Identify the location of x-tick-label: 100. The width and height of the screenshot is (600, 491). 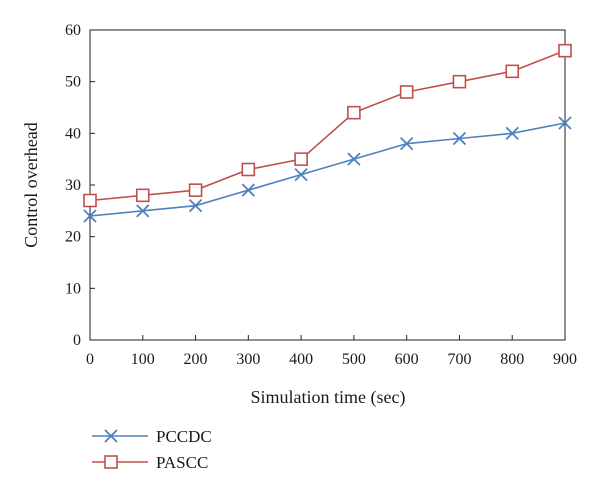
(143, 359).